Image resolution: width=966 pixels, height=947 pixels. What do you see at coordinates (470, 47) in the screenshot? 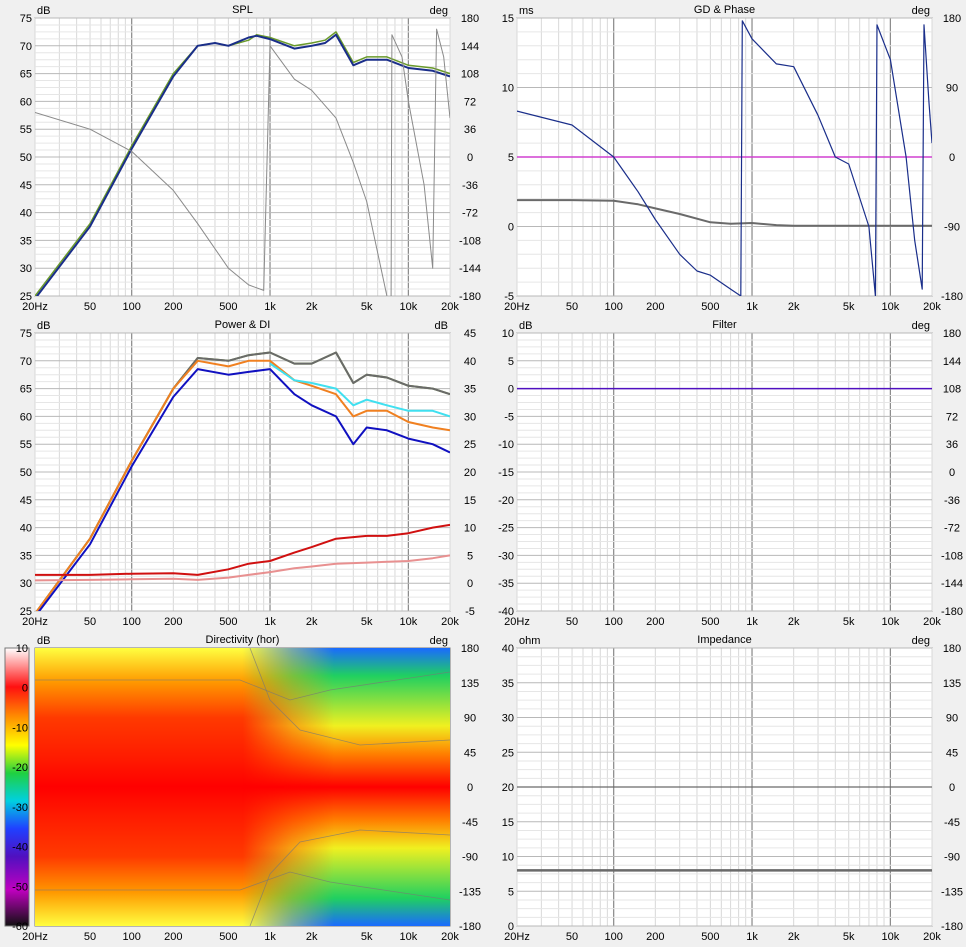
I see `spl-right-tick: 144` at bounding box center [470, 47].